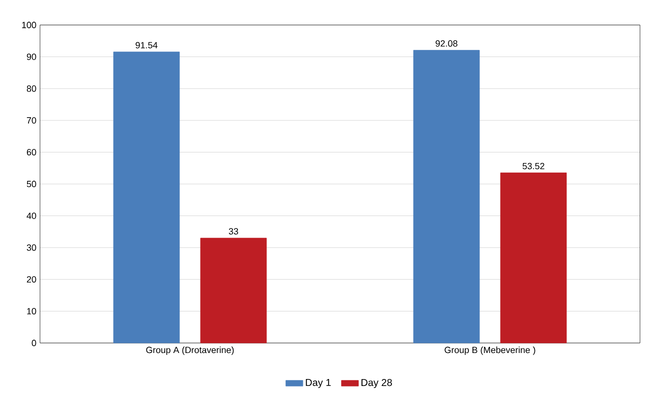 Image resolution: width=651 pixels, height=407 pixels. I want to click on data-label: 53.52, so click(533, 166).